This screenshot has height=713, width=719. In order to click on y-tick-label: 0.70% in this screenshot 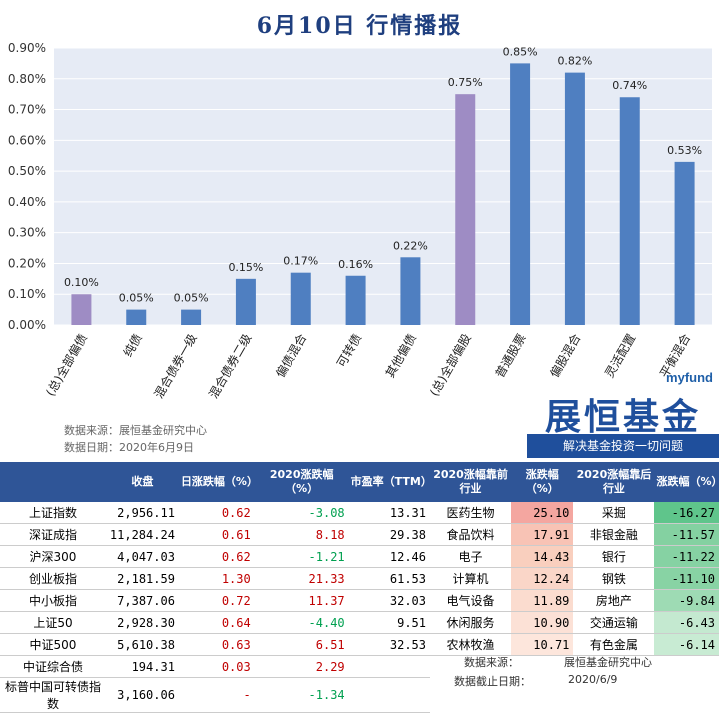, I will do `click(27, 110)`.